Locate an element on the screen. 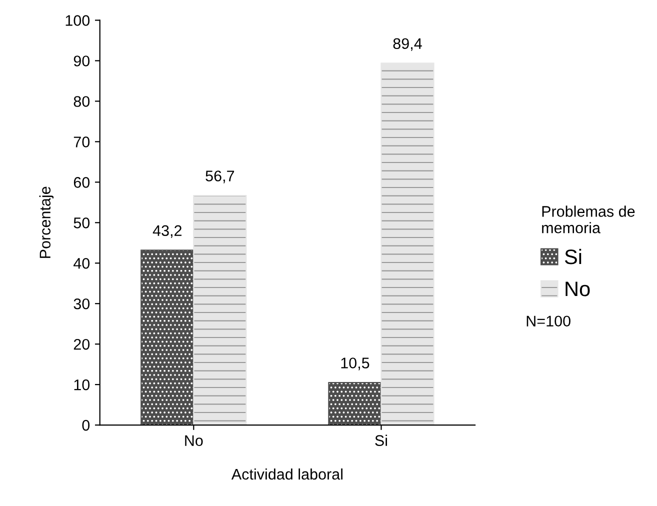 The width and height of the screenshot is (657, 506). y-tick-label: 80 is located at coordinates (82, 101).